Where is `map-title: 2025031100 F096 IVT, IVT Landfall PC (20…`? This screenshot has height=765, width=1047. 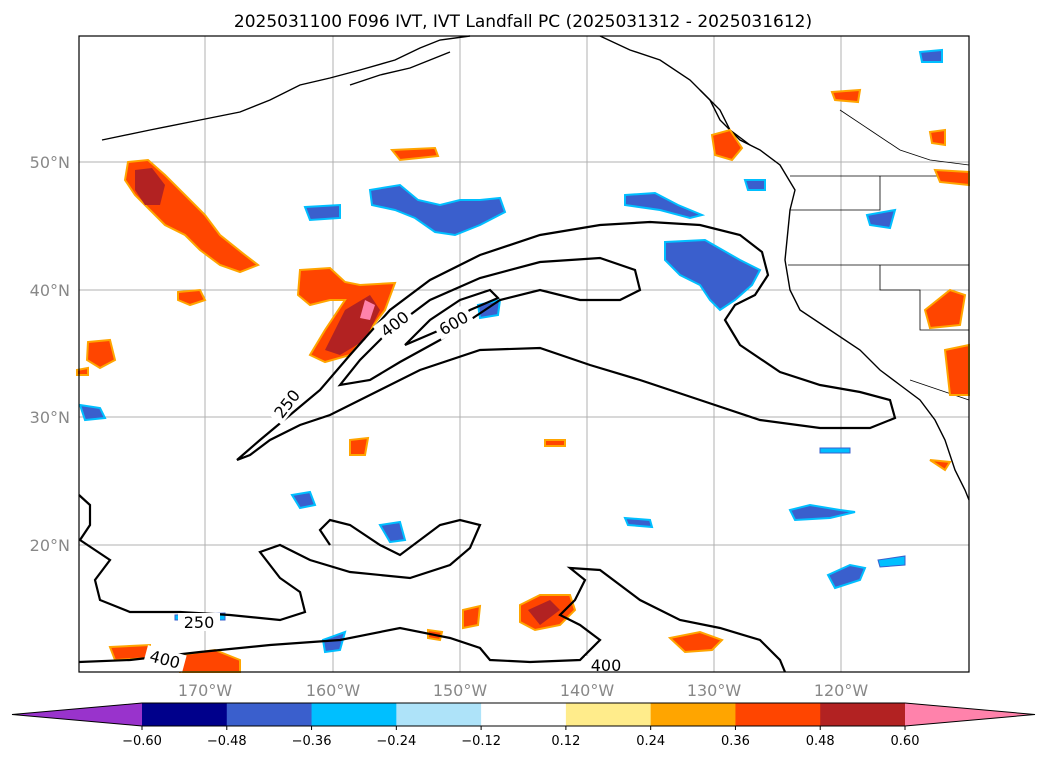
map-title: 2025031100 F096 IVT, IVT Landfall PC (20… is located at coordinates (523, 22).